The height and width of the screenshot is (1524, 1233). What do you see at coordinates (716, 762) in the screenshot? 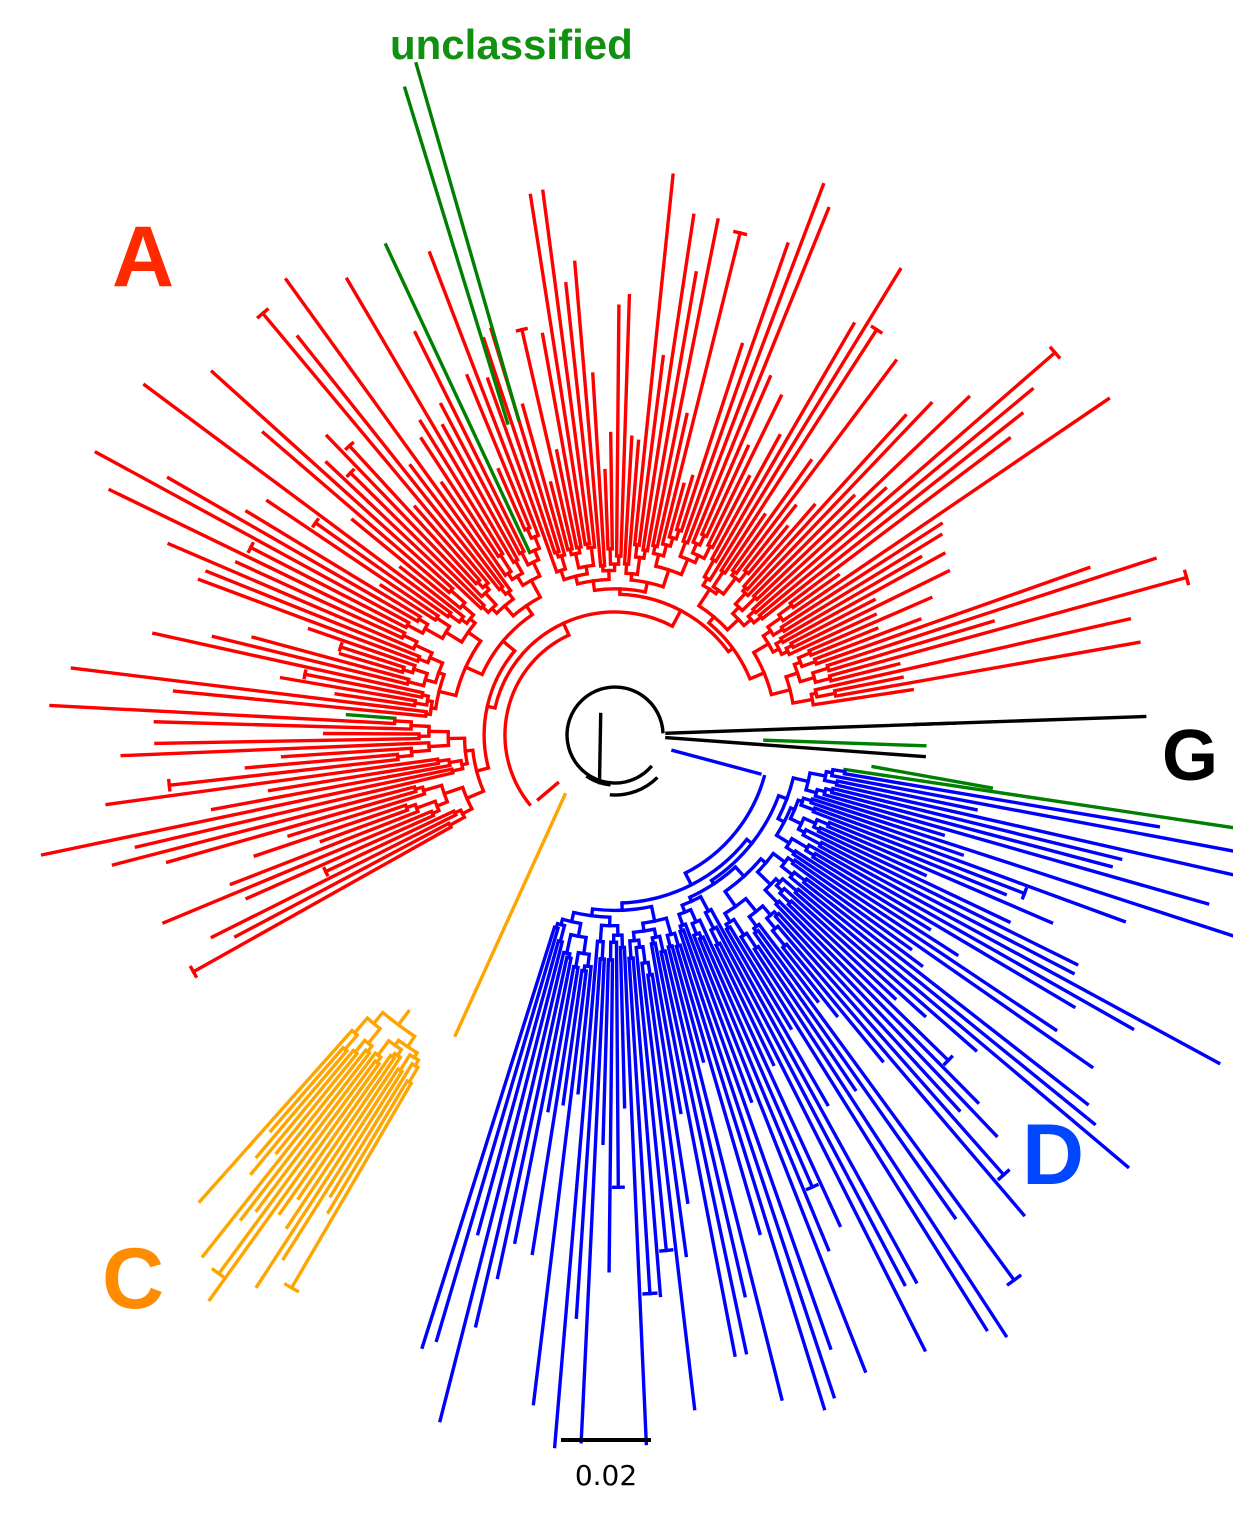
I see `clade-d-stem` at bounding box center [716, 762].